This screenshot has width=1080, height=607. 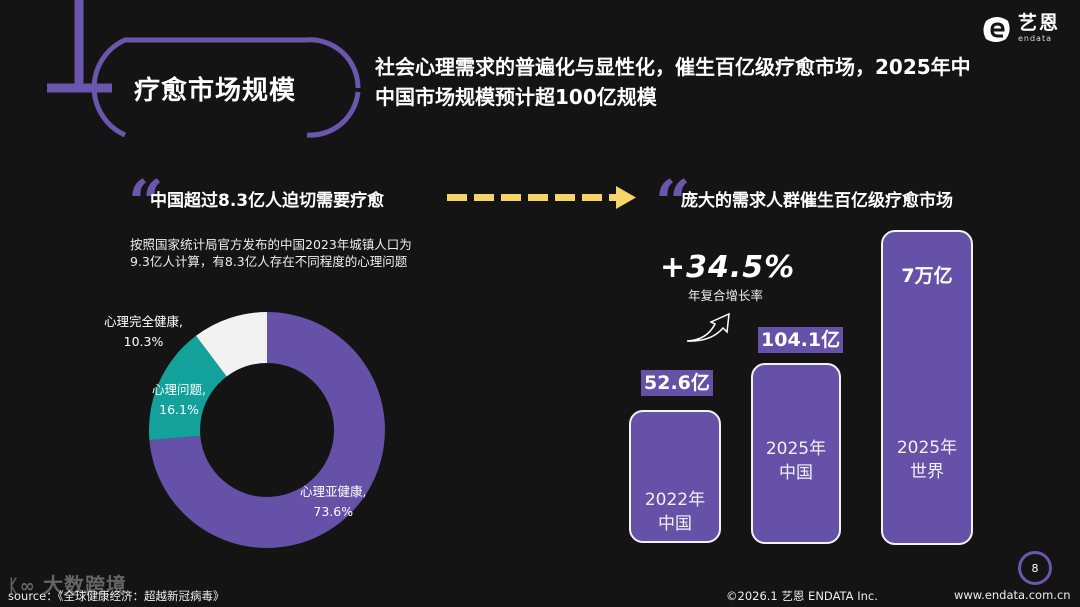 I want to click on bar-label: 2025年 世界, so click(x=927, y=460).